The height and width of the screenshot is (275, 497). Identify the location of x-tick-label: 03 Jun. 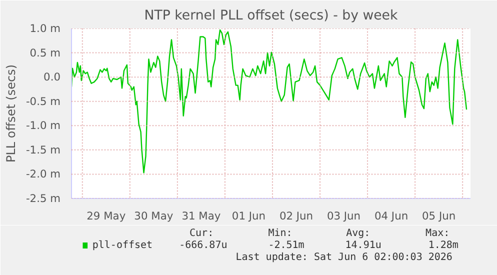
(343, 216).